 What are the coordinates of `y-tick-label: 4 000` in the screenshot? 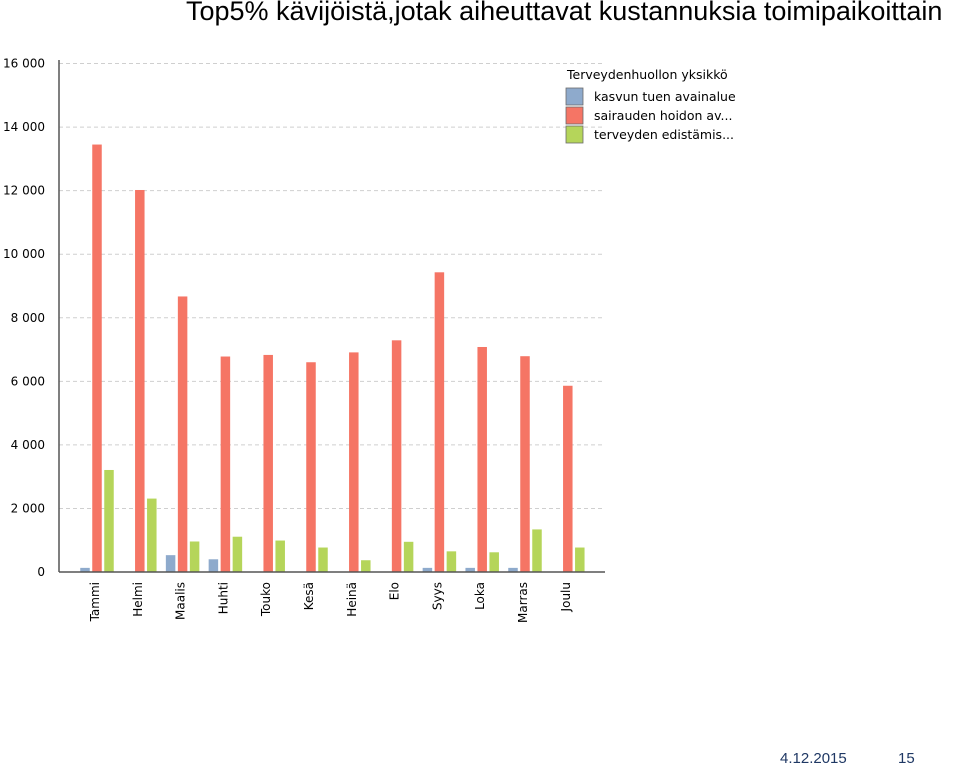 It's located at (28, 445).